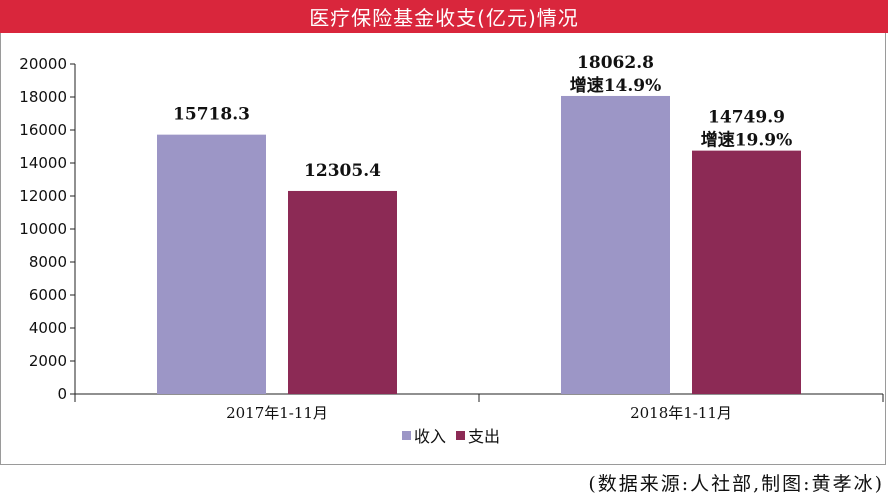  What do you see at coordinates (430, 436) in the screenshot?
I see `legend-label-收入: 收入` at bounding box center [430, 436].